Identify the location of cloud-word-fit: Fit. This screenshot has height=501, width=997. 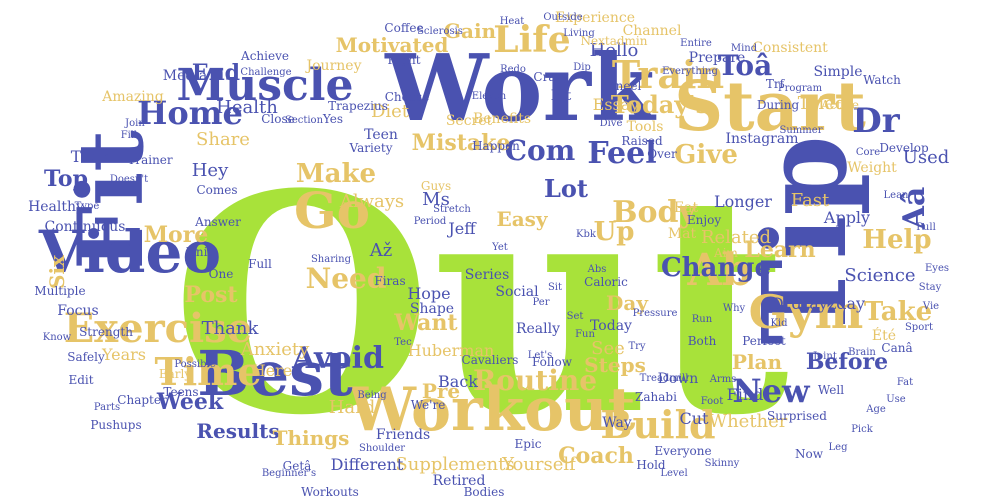
(111, 200).